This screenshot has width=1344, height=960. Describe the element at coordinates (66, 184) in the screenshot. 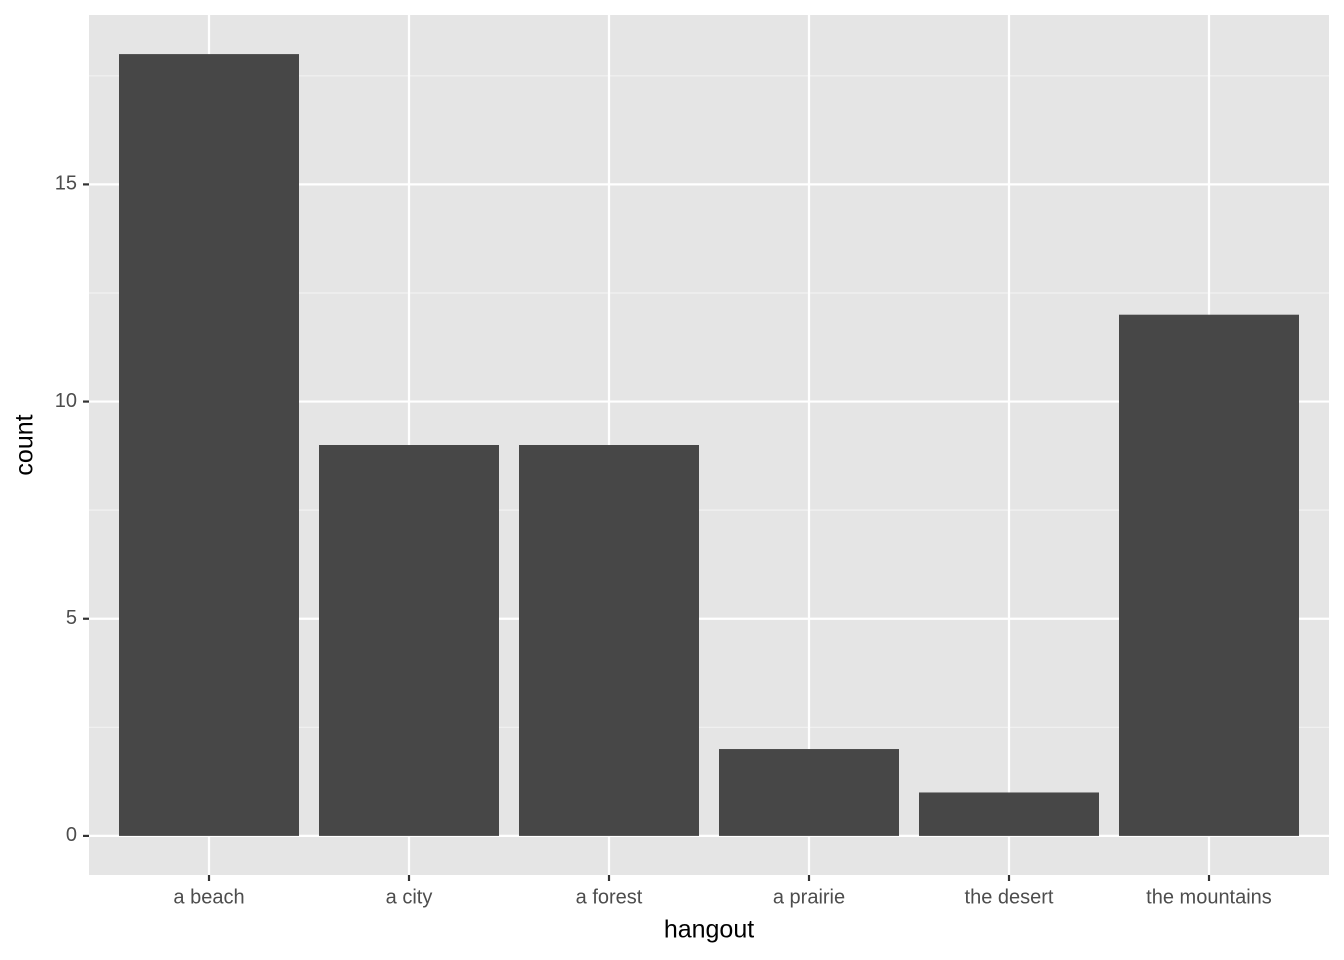

I see `y-tick-label: 15` at that location.